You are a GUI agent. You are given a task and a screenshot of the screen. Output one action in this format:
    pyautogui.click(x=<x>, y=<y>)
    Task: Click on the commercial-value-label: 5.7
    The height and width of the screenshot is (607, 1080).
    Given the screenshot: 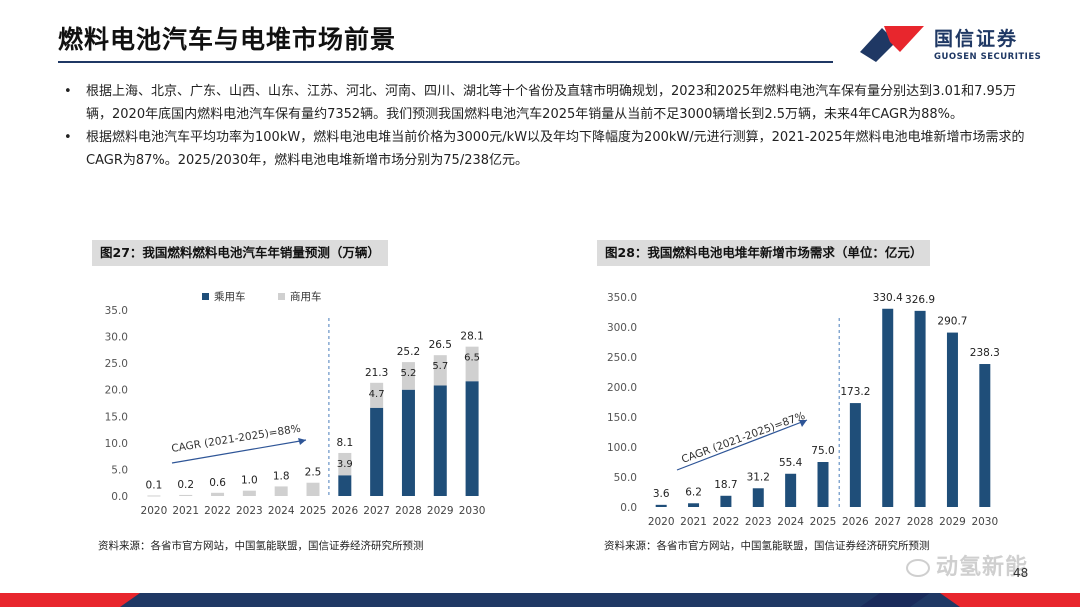 What is the action you would take?
    pyautogui.click(x=440, y=366)
    